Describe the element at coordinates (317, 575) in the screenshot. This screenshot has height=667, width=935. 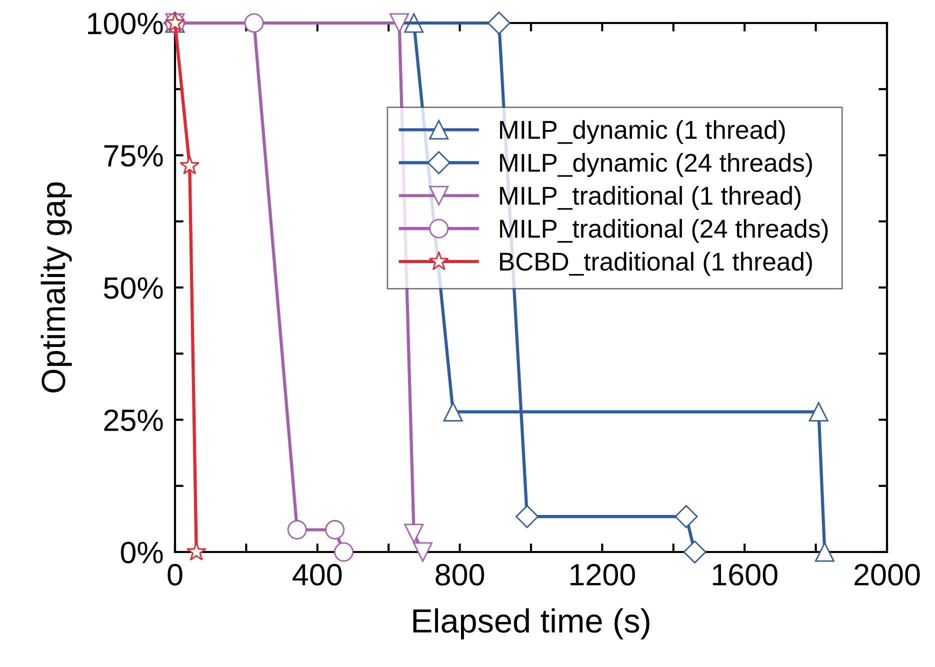
I see `x-tick-label: 400` at that location.